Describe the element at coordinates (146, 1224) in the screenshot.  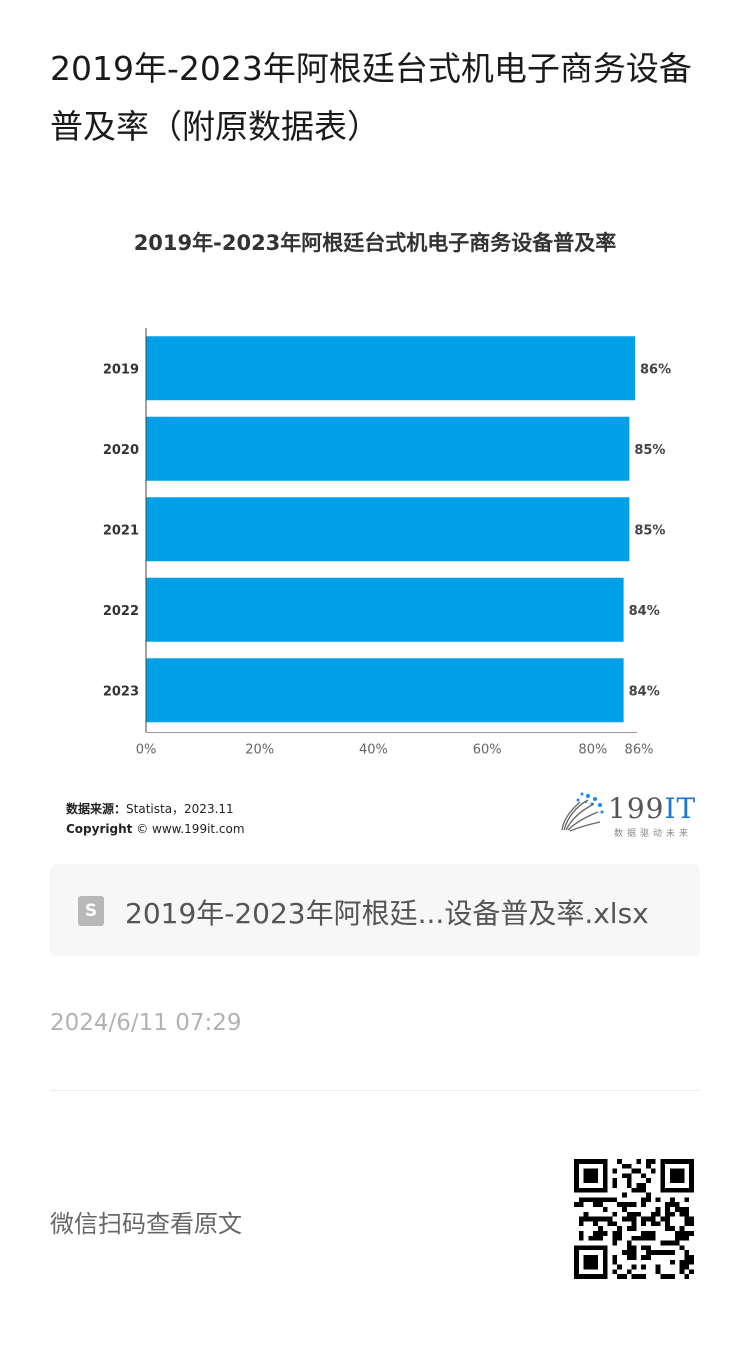
I see `scan-to-view-label: 微信扫码查看原文` at that location.